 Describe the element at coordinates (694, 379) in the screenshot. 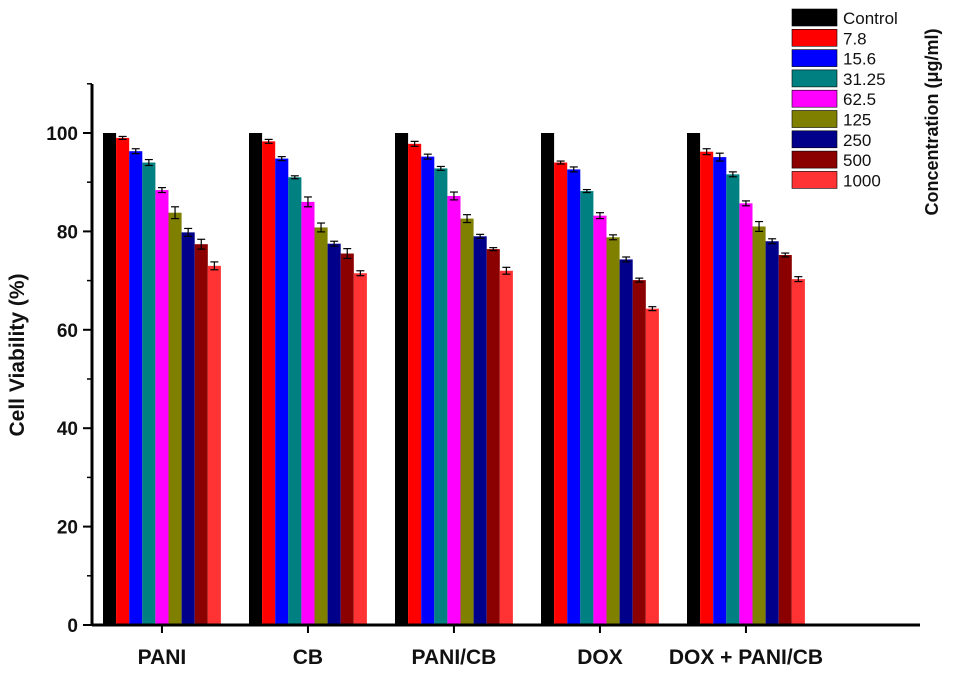

I see `bar-dox-pani-cb-control` at that location.